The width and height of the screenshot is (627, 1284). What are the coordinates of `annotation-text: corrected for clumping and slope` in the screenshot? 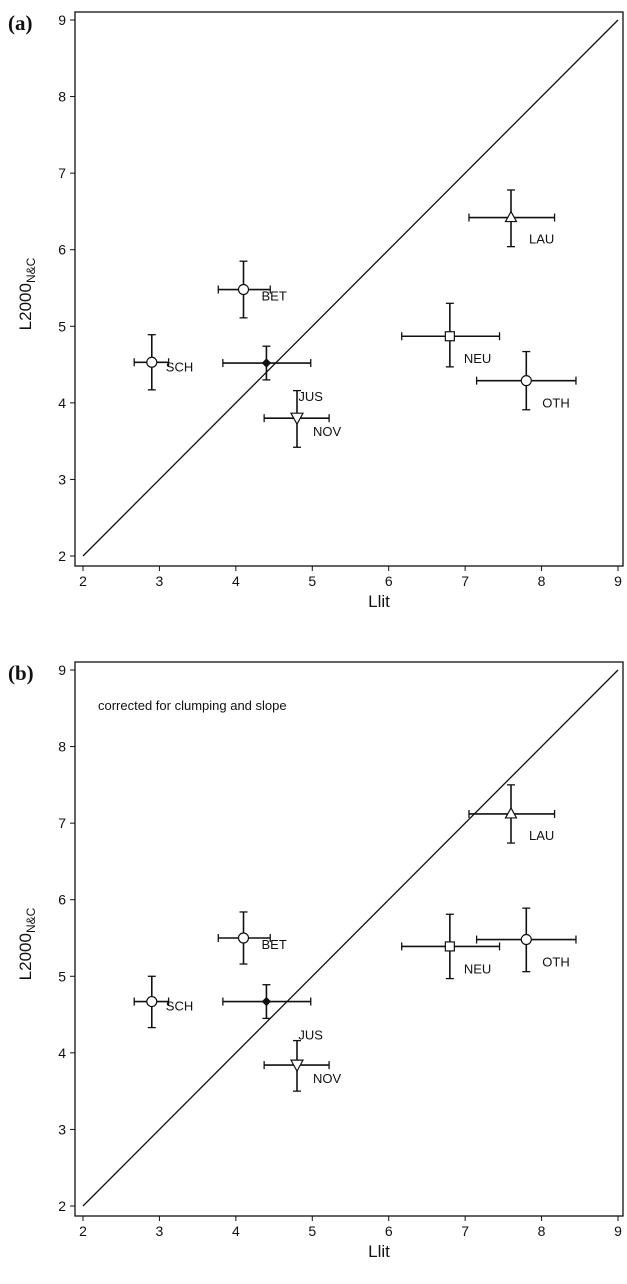 It's located at (192, 705).